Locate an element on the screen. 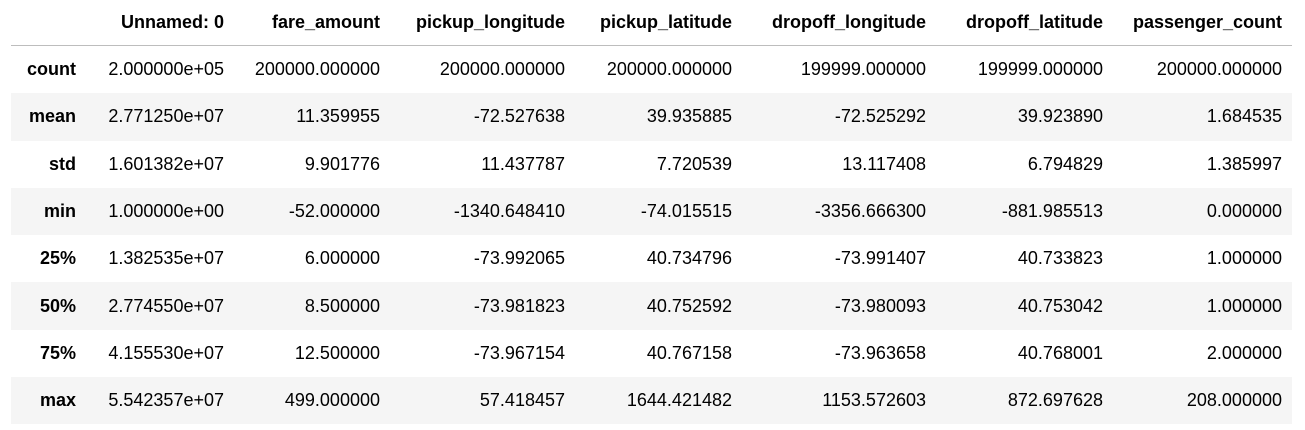 The image size is (1305, 430). table-cell: 9.901776 is located at coordinates (342, 163).